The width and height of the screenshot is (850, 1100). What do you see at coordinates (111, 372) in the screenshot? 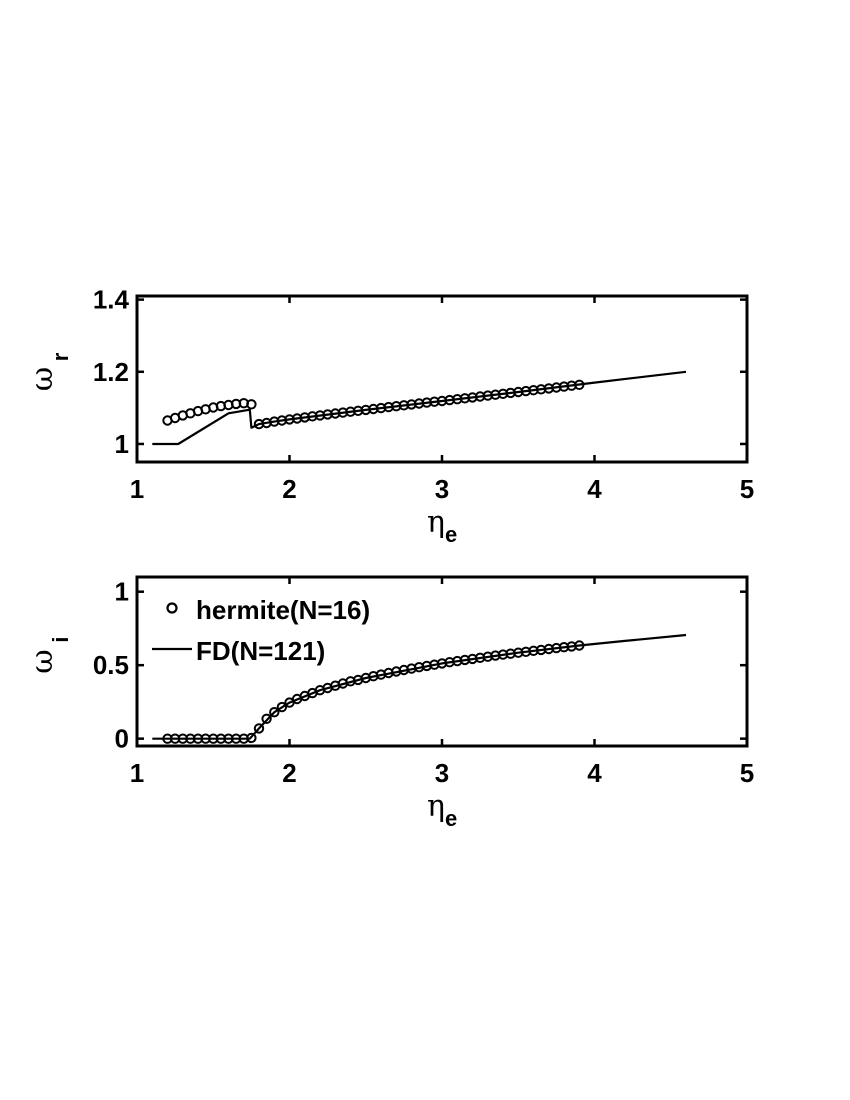
I see `panel-top-ytick-label: 1.2` at bounding box center [111, 372].